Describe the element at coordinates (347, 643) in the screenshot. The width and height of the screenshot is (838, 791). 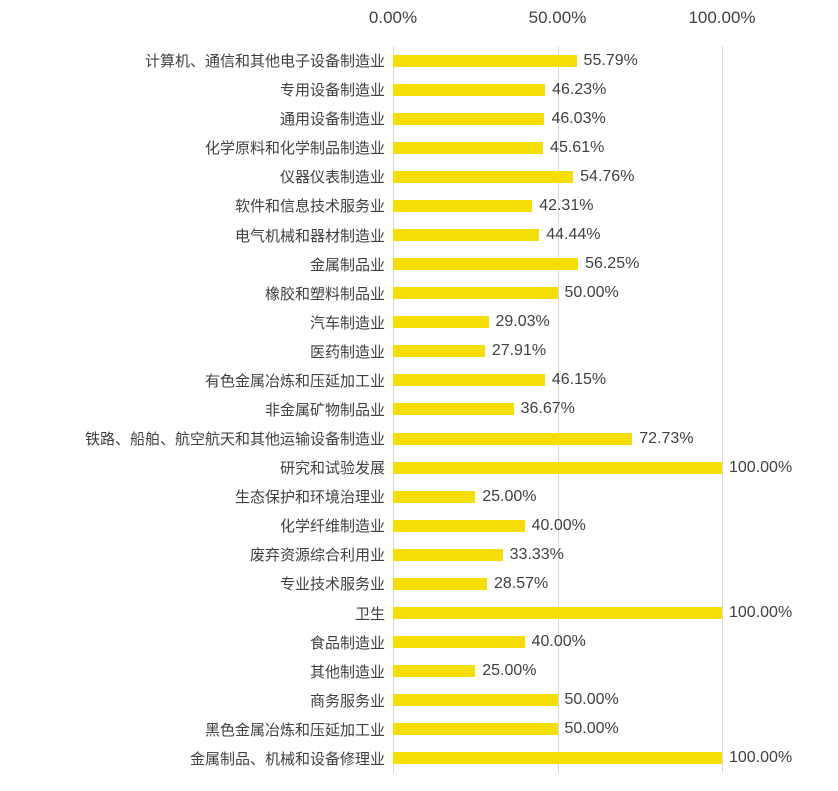
I see `category-label: 食品制造业` at that location.